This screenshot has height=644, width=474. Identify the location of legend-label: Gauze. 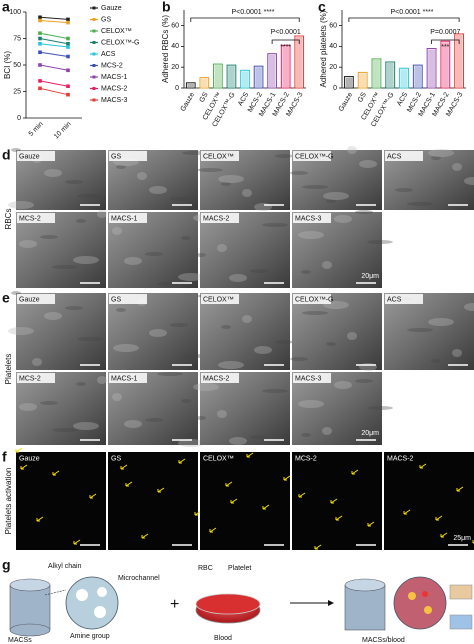
(111, 8).